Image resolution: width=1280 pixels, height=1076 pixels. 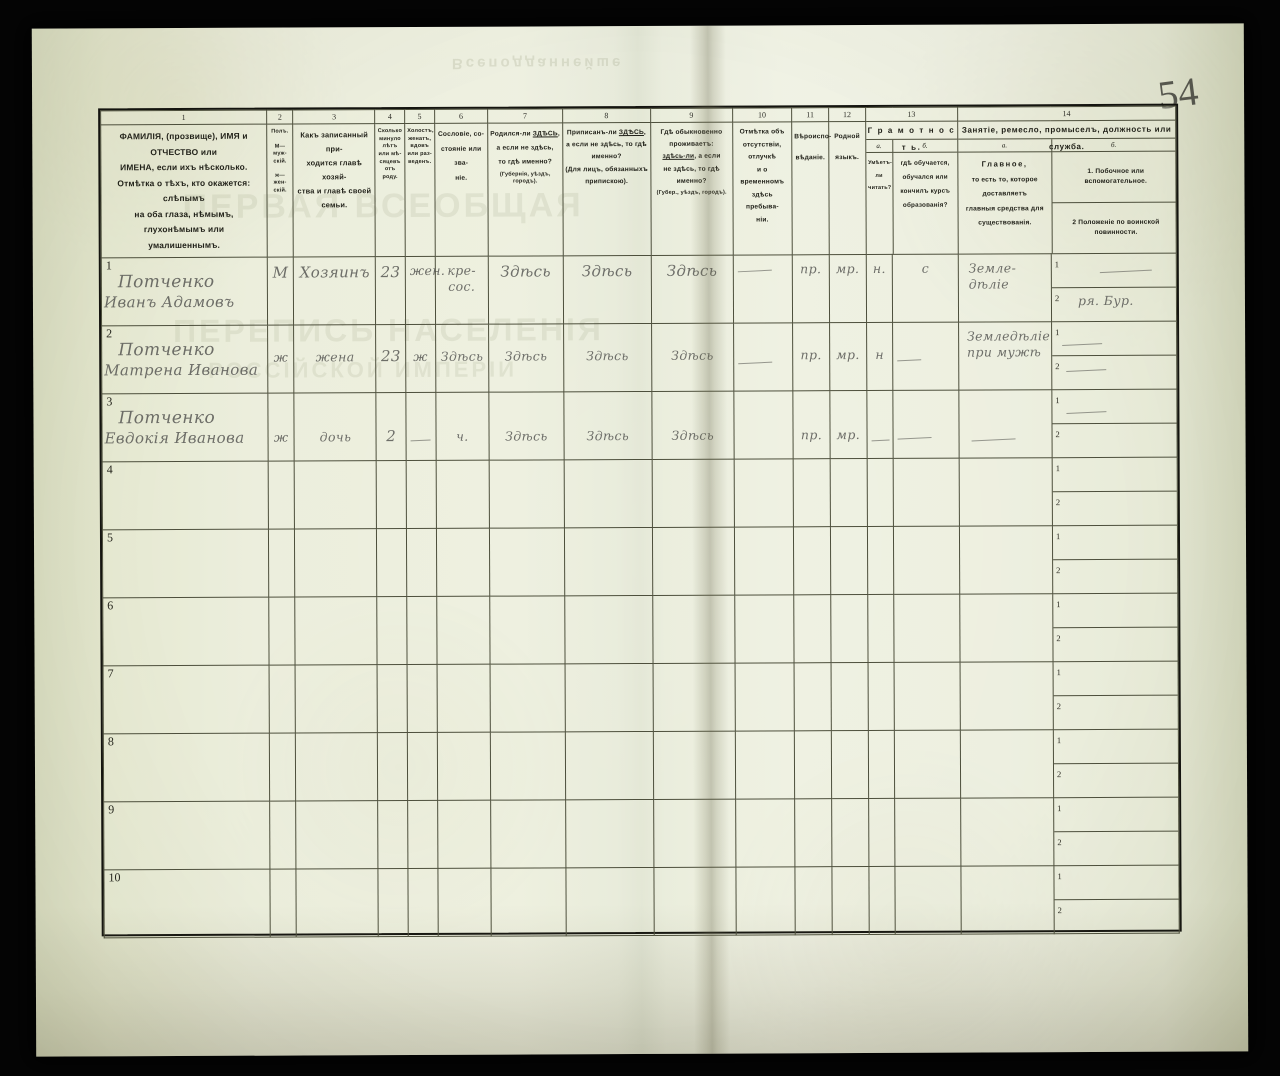 I want to click on cell-name: 8, so click(x=186, y=768).